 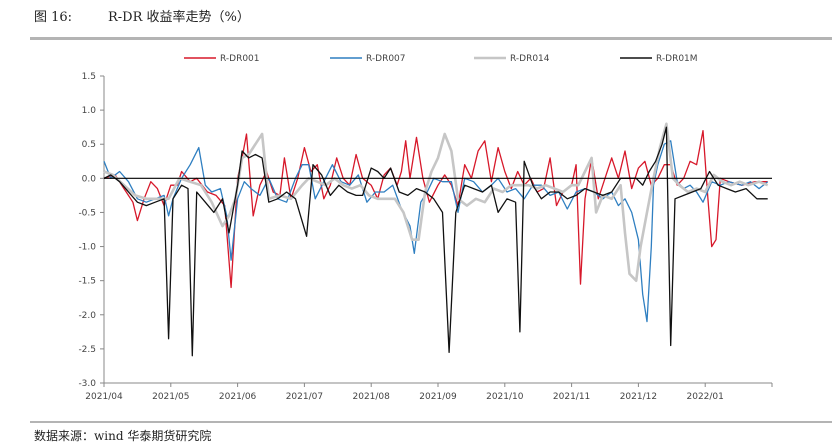 I want to click on figure-title: R-DR 收益率走势（%）, so click(x=179, y=17).